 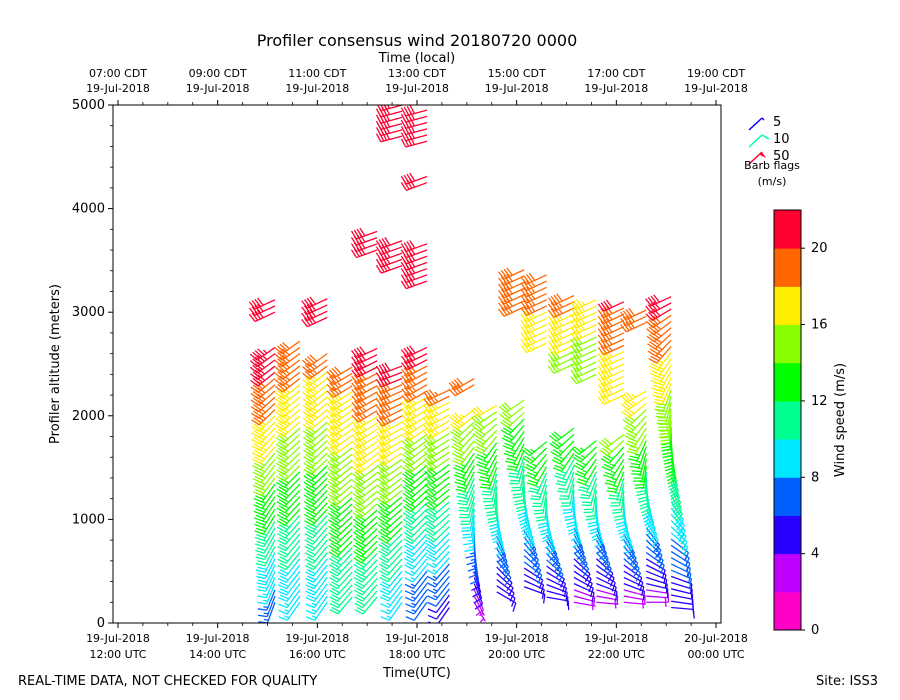 What do you see at coordinates (88, 105) in the screenshot?
I see `y-tick-label: 5000` at bounding box center [88, 105].